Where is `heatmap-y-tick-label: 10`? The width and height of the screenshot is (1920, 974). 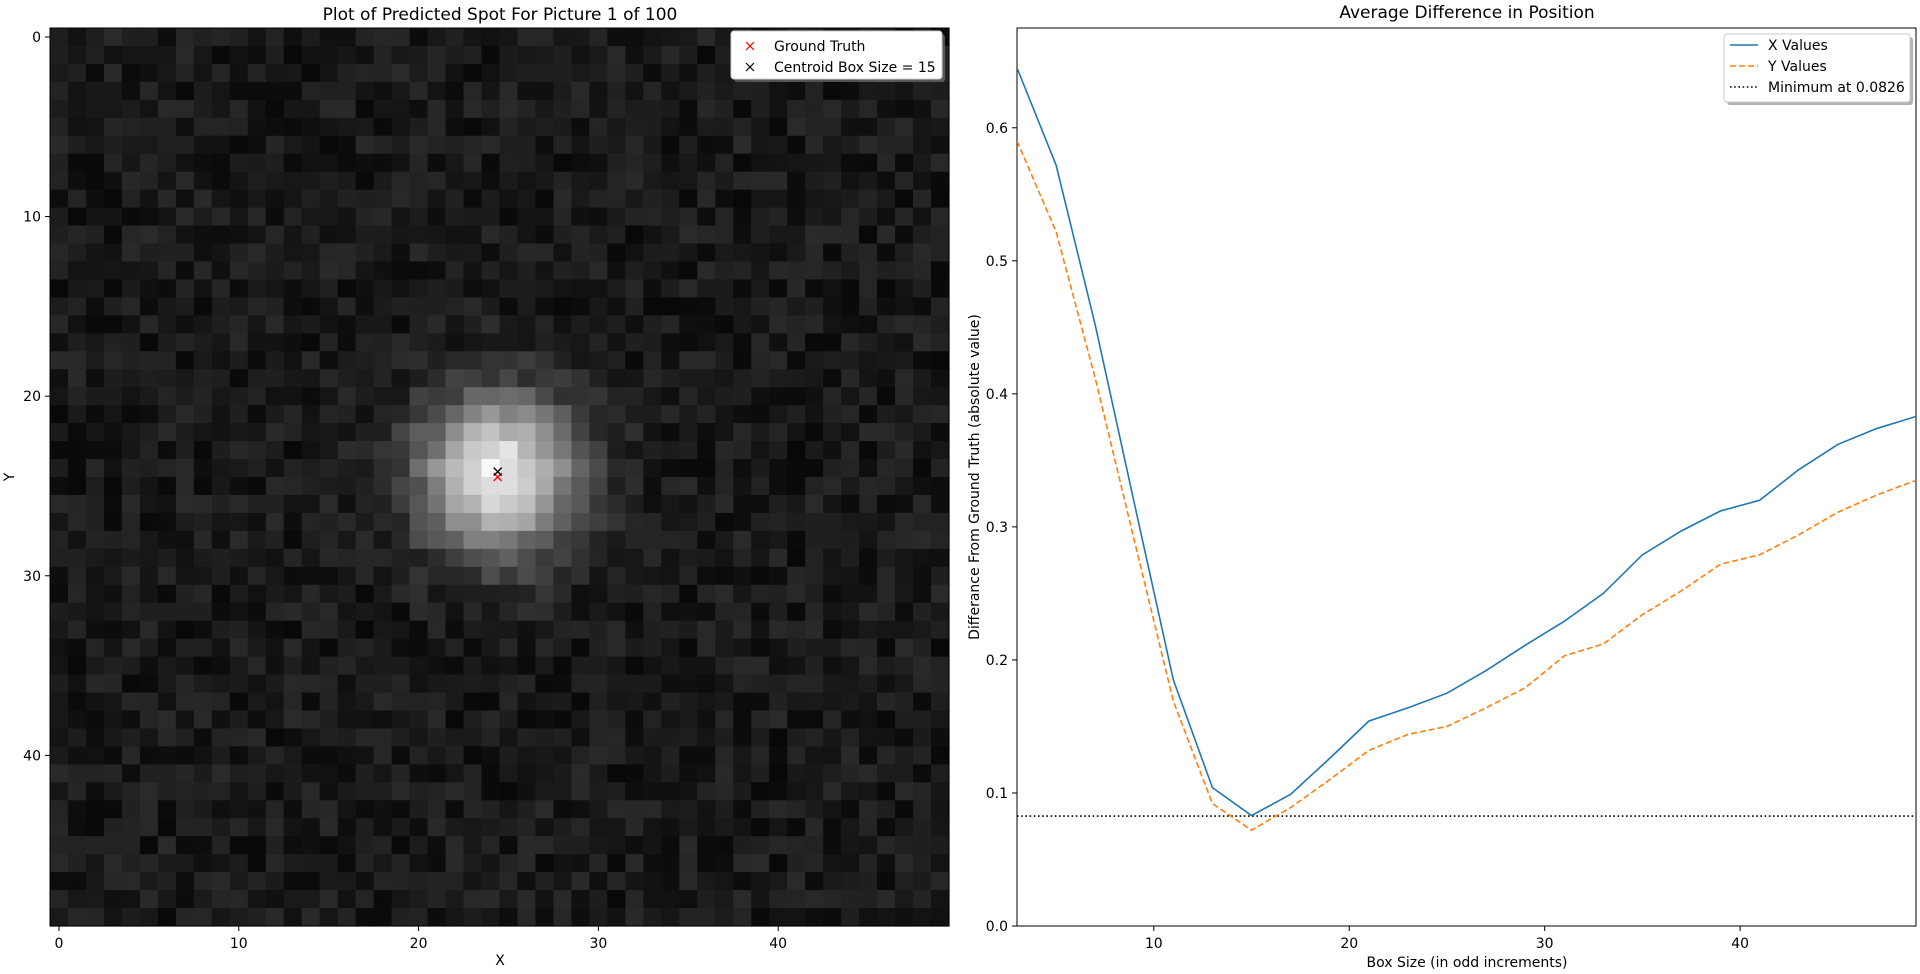 heatmap-y-tick-label: 10 is located at coordinates (32, 218).